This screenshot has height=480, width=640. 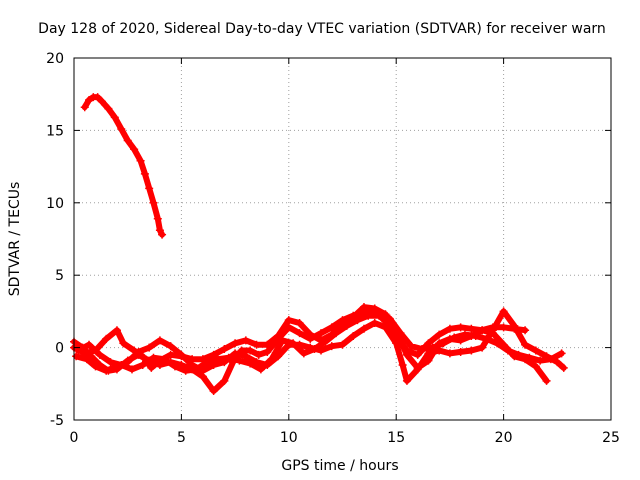 What do you see at coordinates (55, 240) in the screenshot?
I see `y-tick-labels: -5 0 5 10 15 20` at bounding box center [55, 240].